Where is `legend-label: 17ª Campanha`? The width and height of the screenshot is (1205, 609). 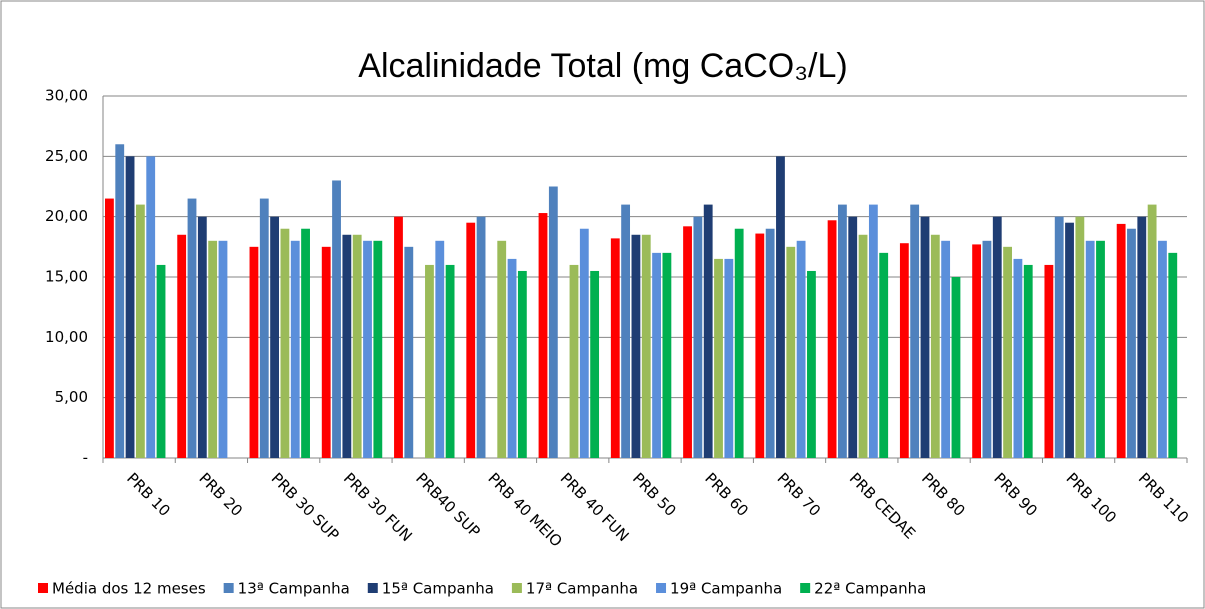 legend-label: 17ª Campanha is located at coordinates (582, 589).